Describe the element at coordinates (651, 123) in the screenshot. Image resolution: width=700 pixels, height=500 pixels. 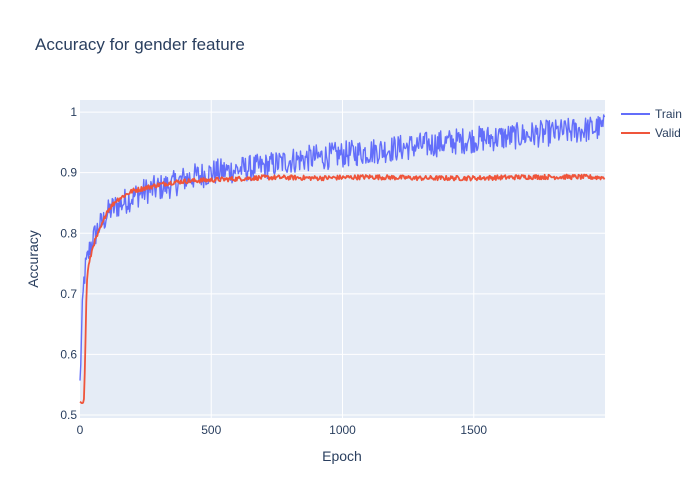
I see `legend: Train Valid` at that location.